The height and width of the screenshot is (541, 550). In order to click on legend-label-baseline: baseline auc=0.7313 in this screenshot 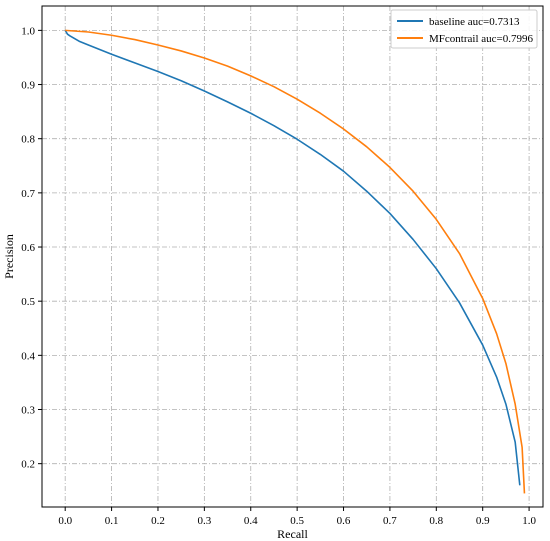, I will do `click(474, 22)`.